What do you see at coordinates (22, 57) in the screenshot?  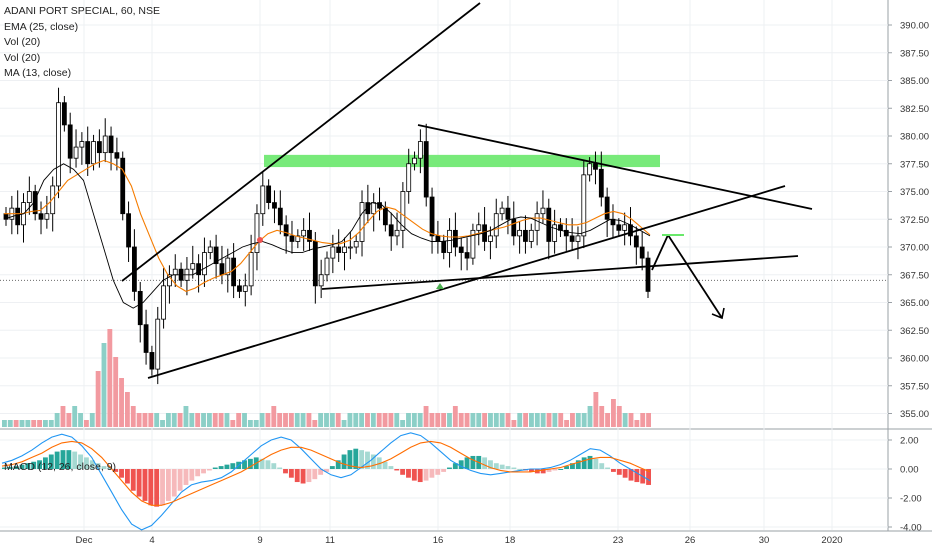 I see `volume-indicator-label-2: Vol (20)` at bounding box center [22, 57].